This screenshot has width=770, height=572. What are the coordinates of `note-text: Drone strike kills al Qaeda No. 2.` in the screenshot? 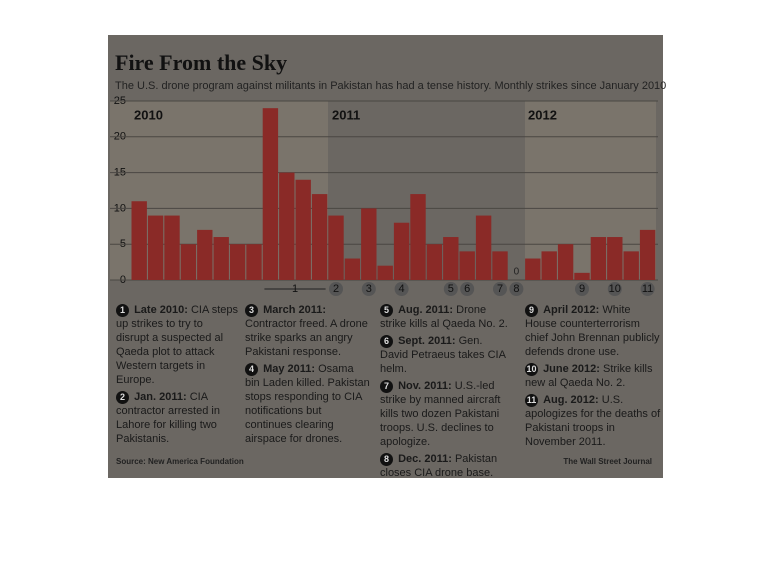 It's located at (444, 317).